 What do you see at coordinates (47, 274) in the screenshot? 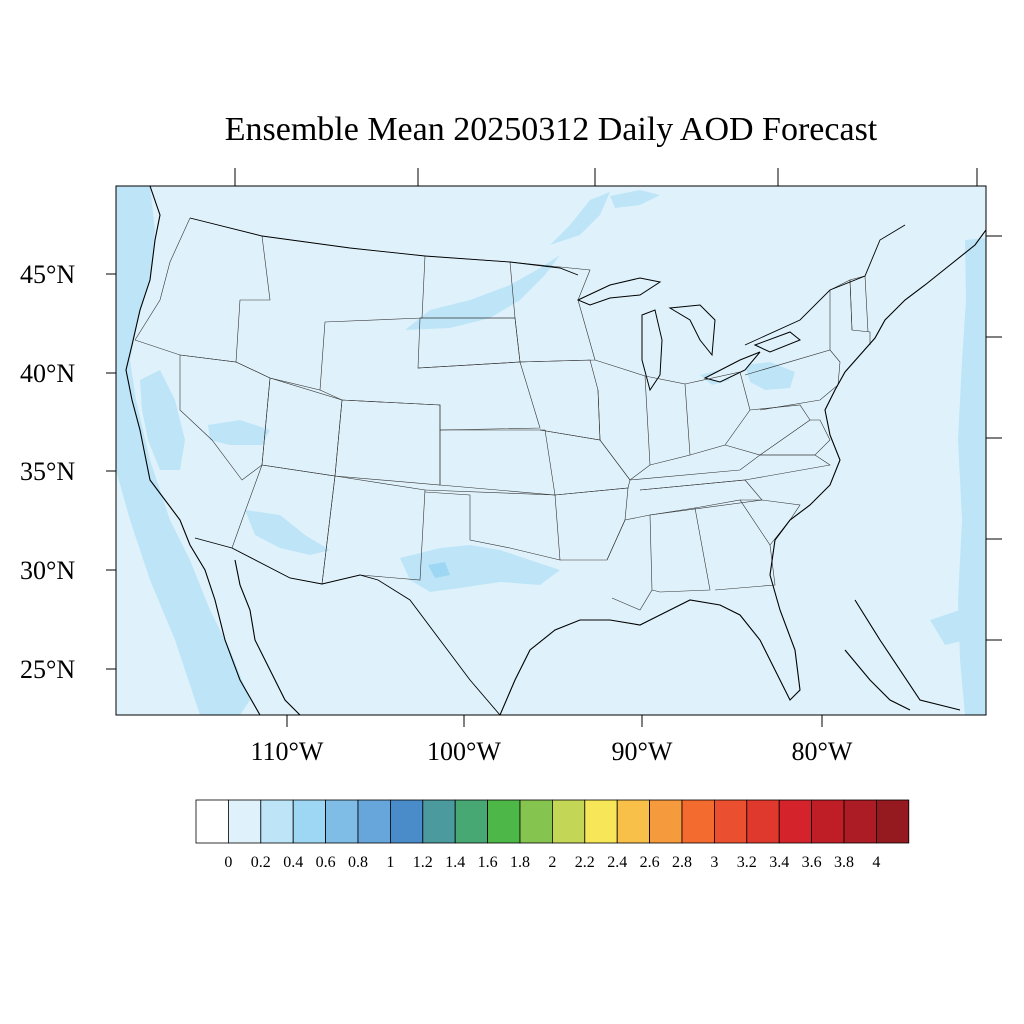
I see `lat-label: 45°N` at bounding box center [47, 274].